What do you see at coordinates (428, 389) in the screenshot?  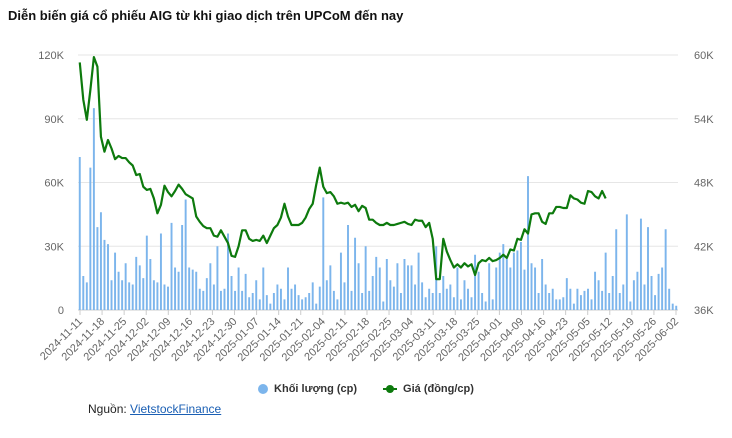 I see `legend-item-price: Giá (đồng/cp)` at bounding box center [428, 389].